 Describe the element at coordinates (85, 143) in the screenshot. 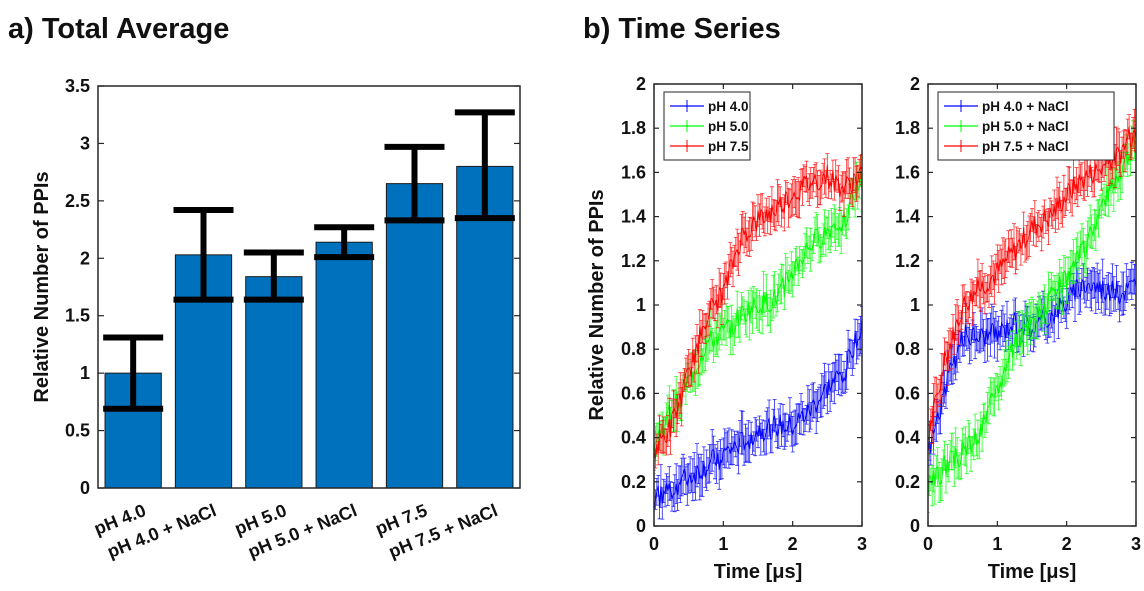

I see `y-tick-label: 3` at that location.